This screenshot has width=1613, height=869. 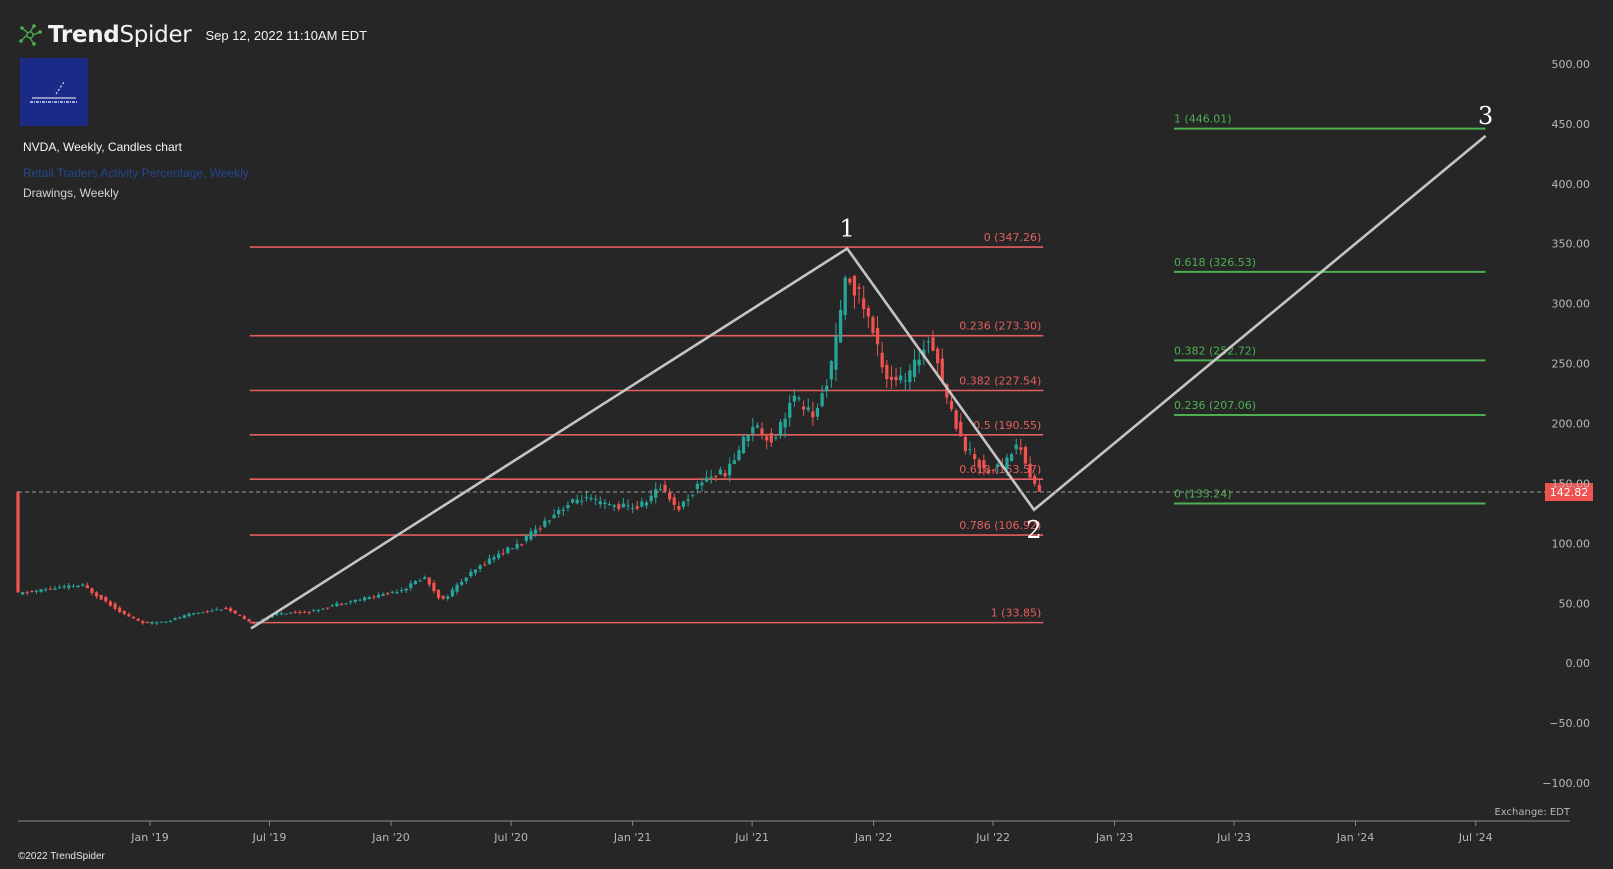 I want to click on y-tick-label: 0.00, so click(x=1578, y=663).